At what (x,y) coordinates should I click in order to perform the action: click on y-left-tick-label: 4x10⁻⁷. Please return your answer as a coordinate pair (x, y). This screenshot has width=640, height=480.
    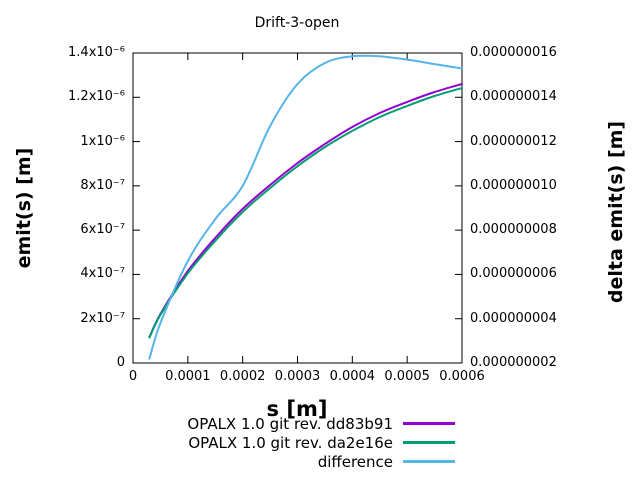
    Looking at the image, I should click on (102, 274).